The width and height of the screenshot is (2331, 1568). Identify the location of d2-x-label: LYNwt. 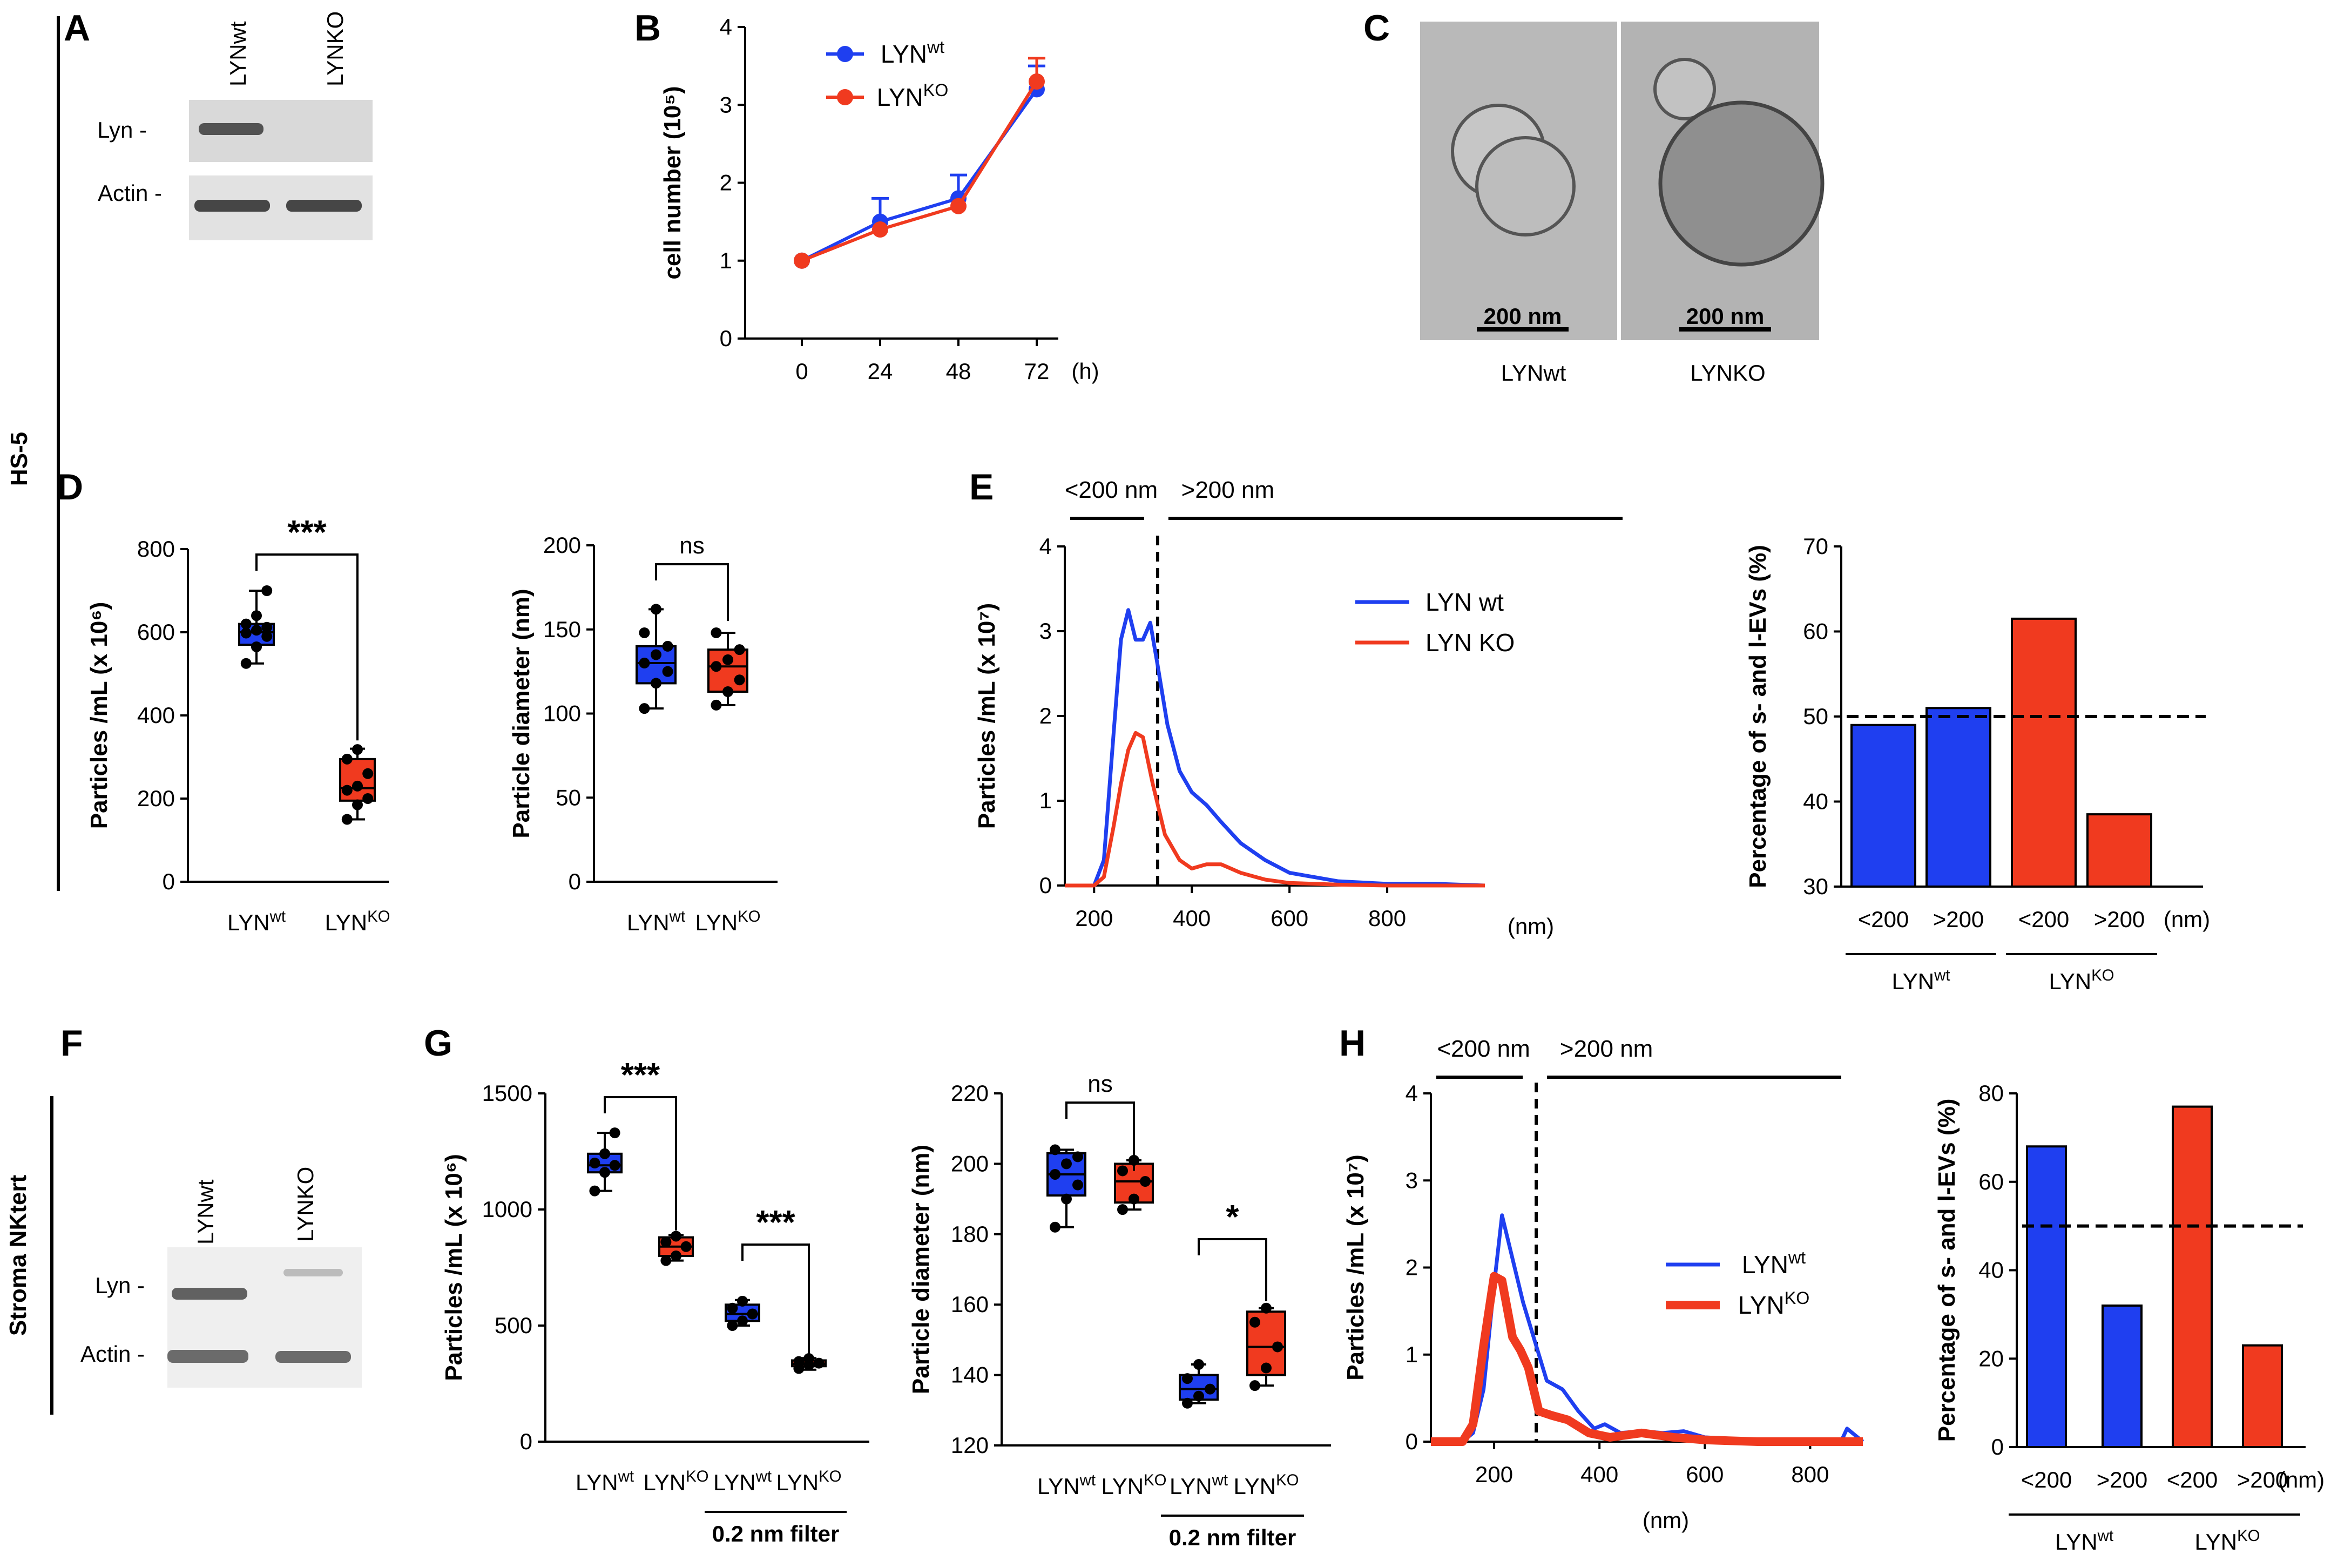
(656, 922).